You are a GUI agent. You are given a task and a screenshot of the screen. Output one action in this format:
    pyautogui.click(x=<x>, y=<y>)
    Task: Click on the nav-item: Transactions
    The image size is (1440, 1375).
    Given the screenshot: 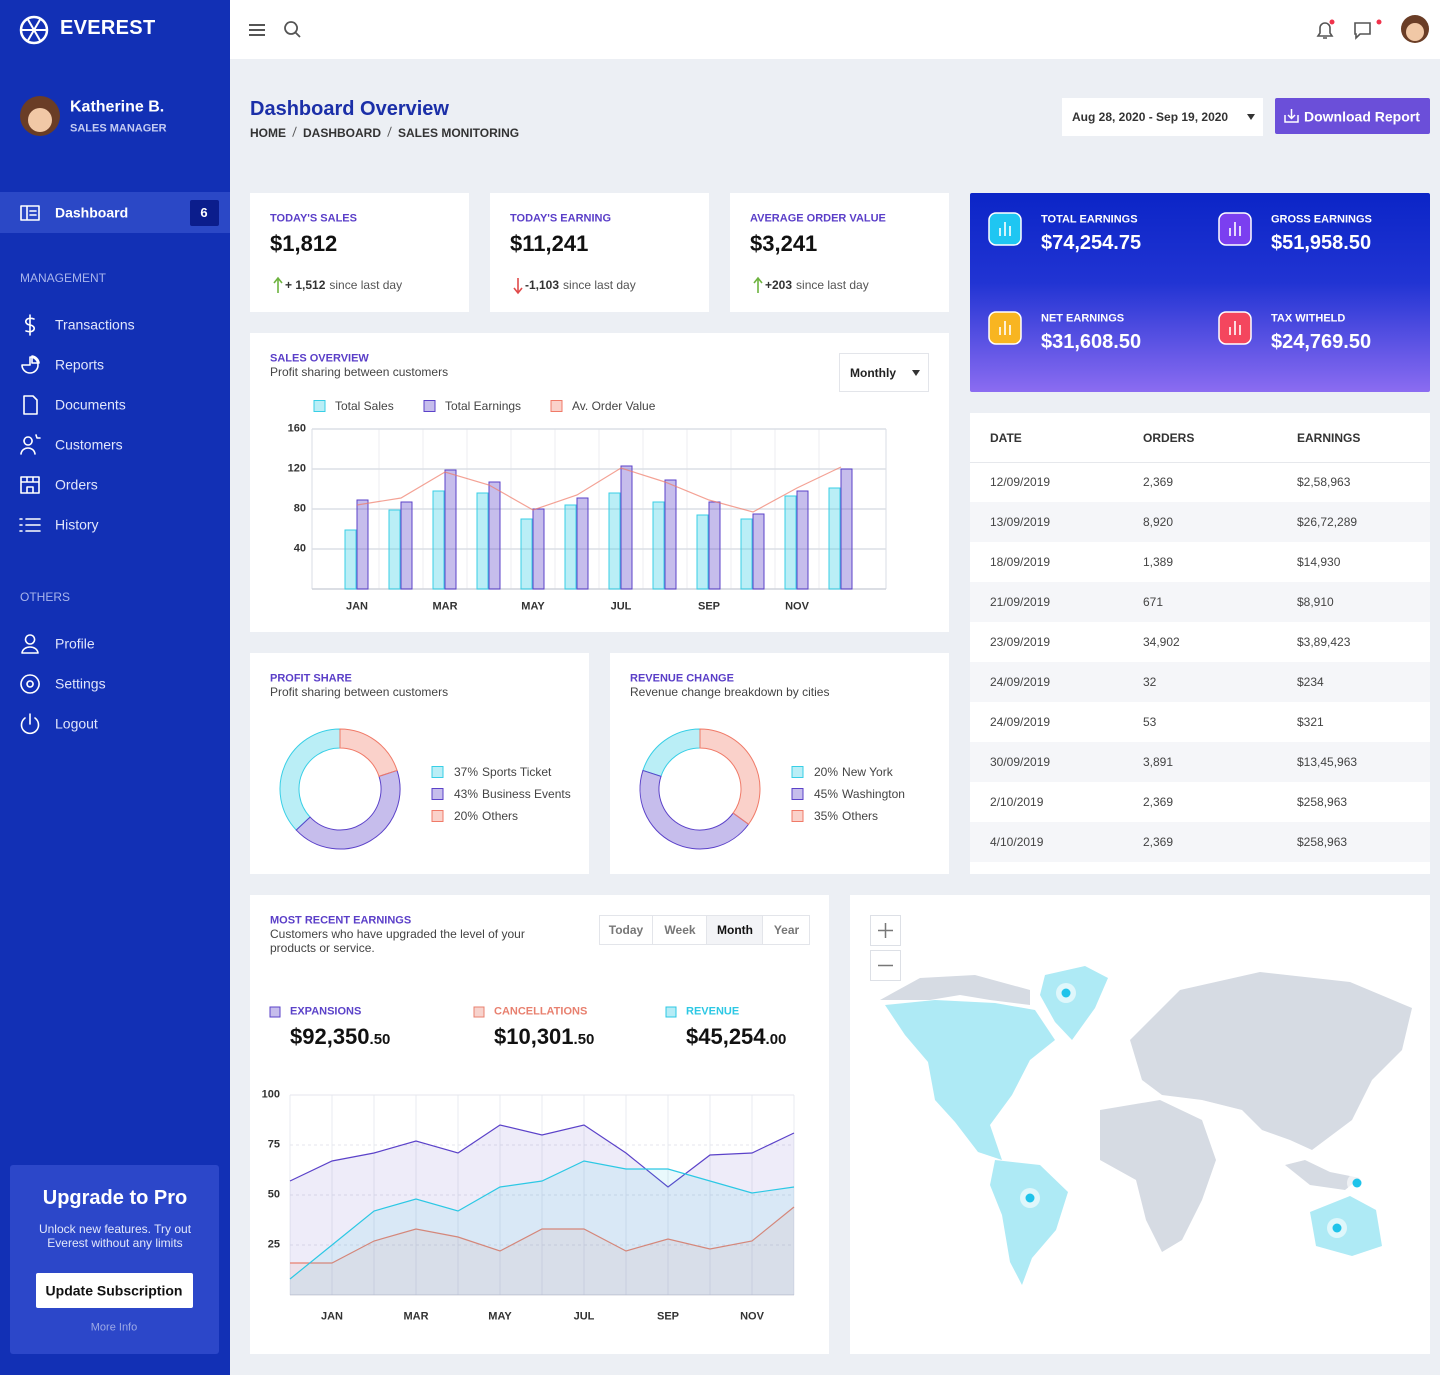 What is the action you would take?
    pyautogui.click(x=95, y=324)
    